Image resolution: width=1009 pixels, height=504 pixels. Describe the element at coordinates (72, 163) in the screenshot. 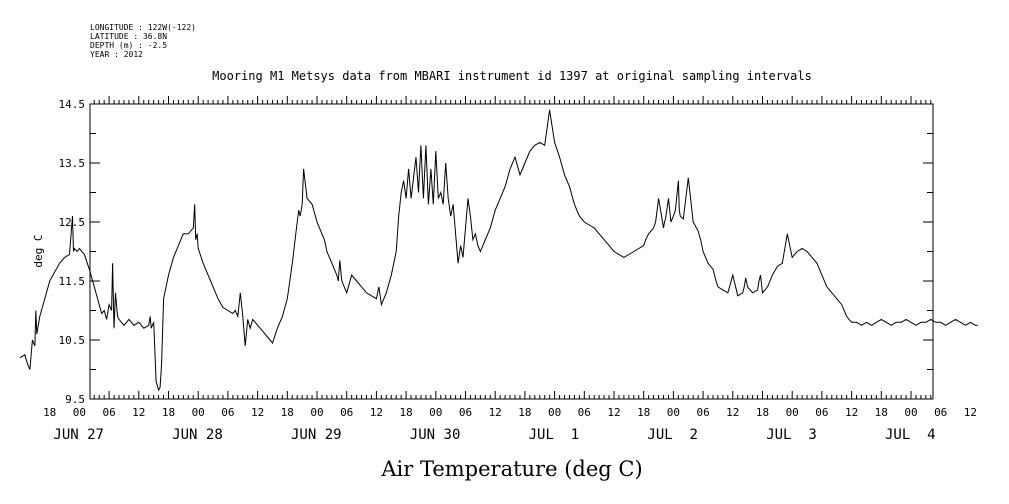

I see `y-tick-label: 13.5` at that location.